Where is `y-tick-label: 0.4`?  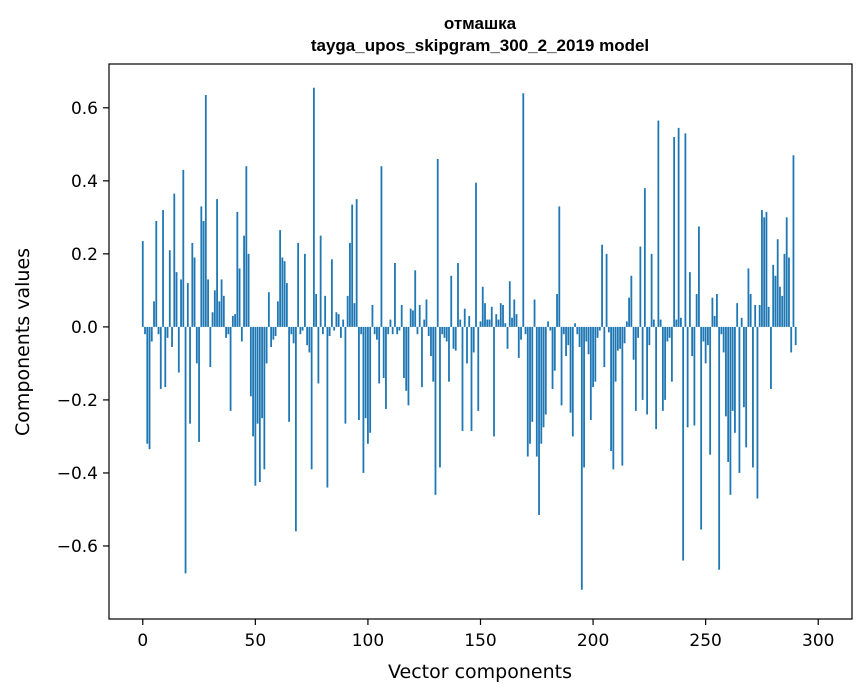 y-tick-label: 0.4 is located at coordinates (84, 182).